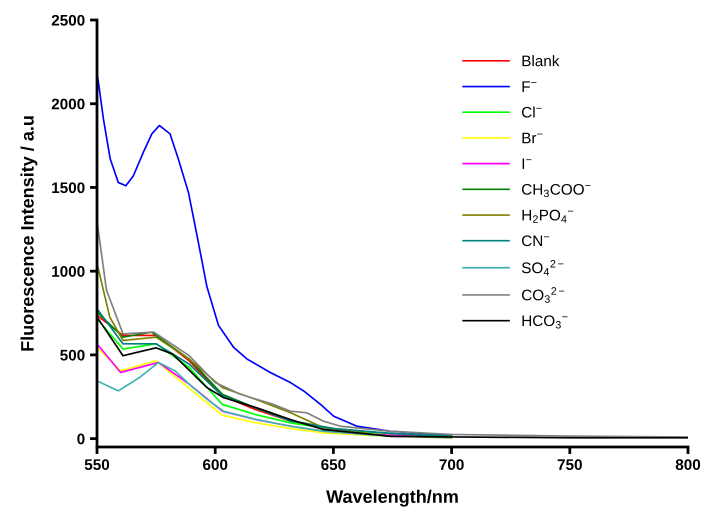 Image resolution: width=703 pixels, height=519 pixels. What do you see at coordinates (532, 112) in the screenshot?
I see `legend-label: Cl$^{−}$` at bounding box center [532, 112].